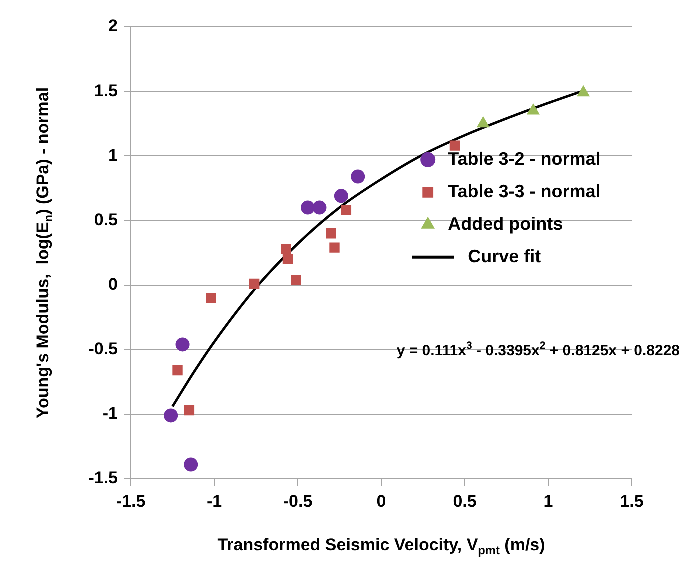 The image size is (686, 587). I want to click on y-tick-label: -1.5, so click(103, 478).